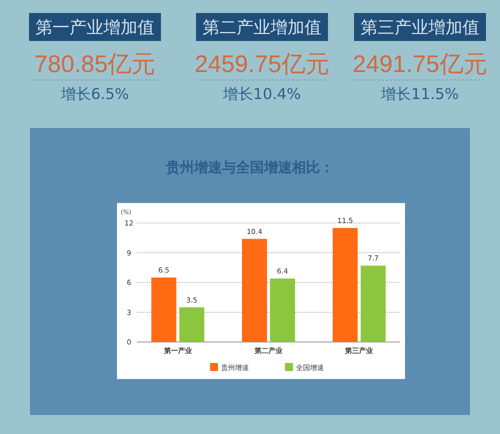 Image resolution: width=500 pixels, height=434 pixels. What do you see at coordinates (95, 64) in the screenshot?
I see `text: 780.85亿元` at bounding box center [95, 64].